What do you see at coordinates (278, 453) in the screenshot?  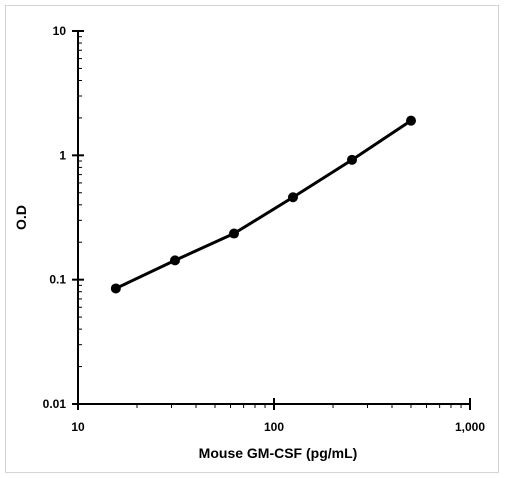 I see `x-axis-title: Mouse GM-CSF (pg/mL)` at bounding box center [278, 453].